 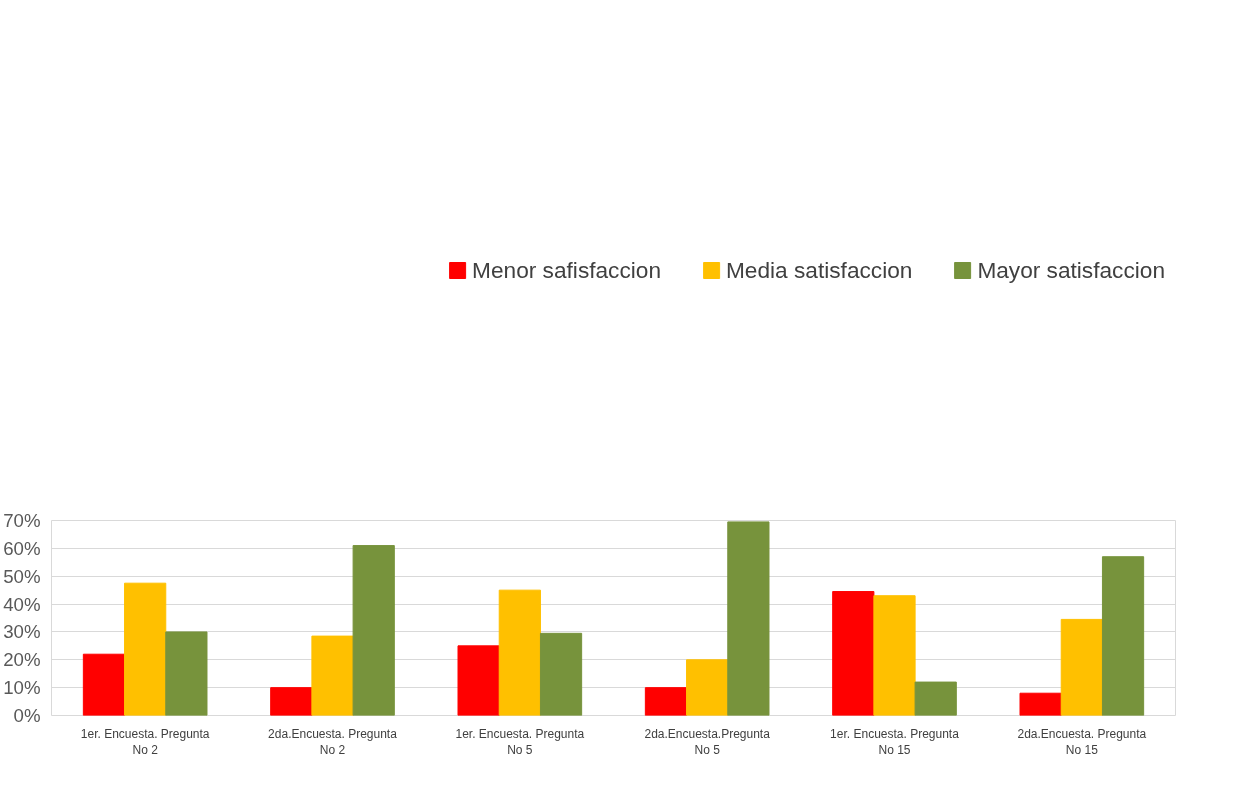 What do you see at coordinates (22, 520) in the screenshot?
I see `y-tick-label: 70%` at bounding box center [22, 520].